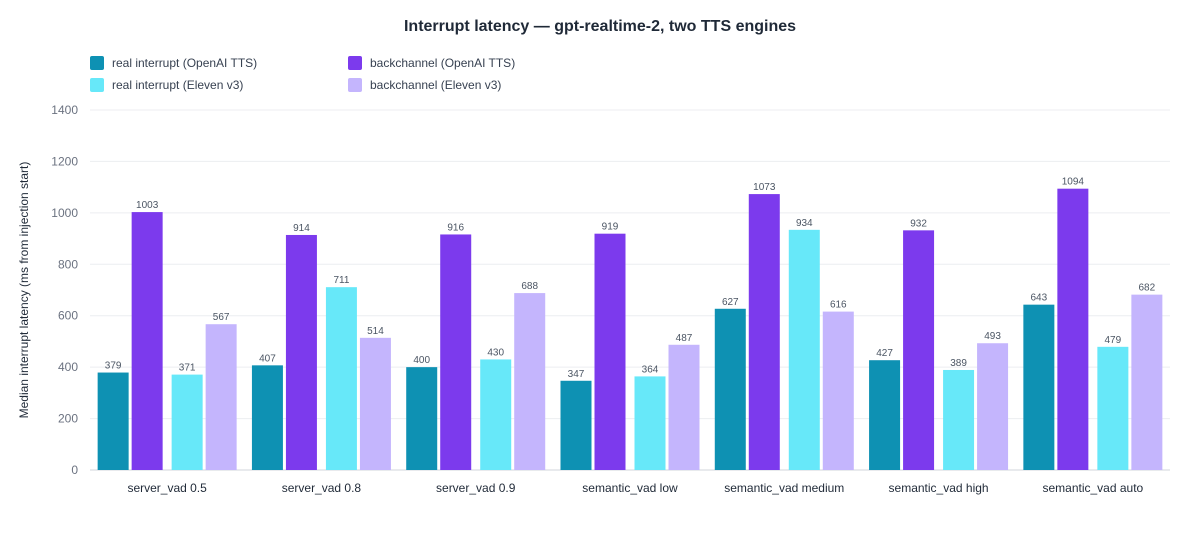 This screenshot has height=560, width=1200. Describe the element at coordinates (1073, 182) in the screenshot. I see `data-label: 1094` at that location.